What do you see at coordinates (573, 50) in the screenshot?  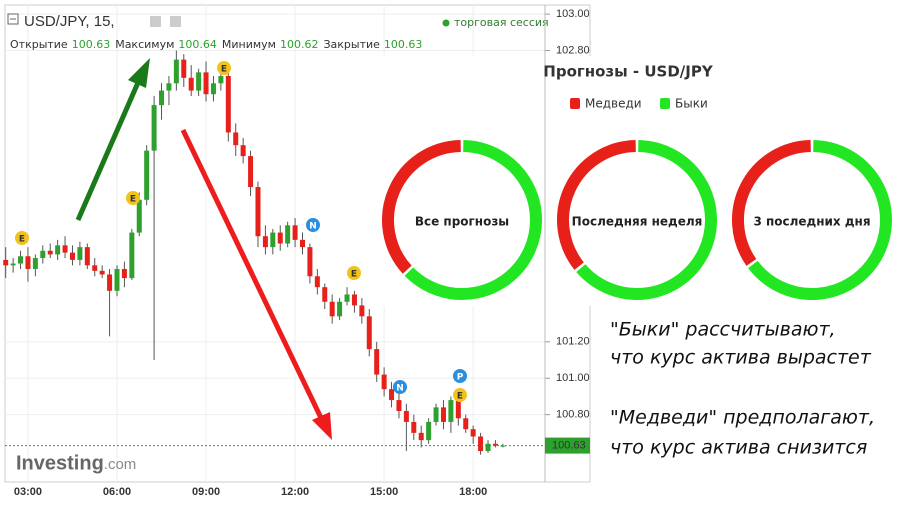 I see `y-tick-label: 102.80` at bounding box center [573, 50].